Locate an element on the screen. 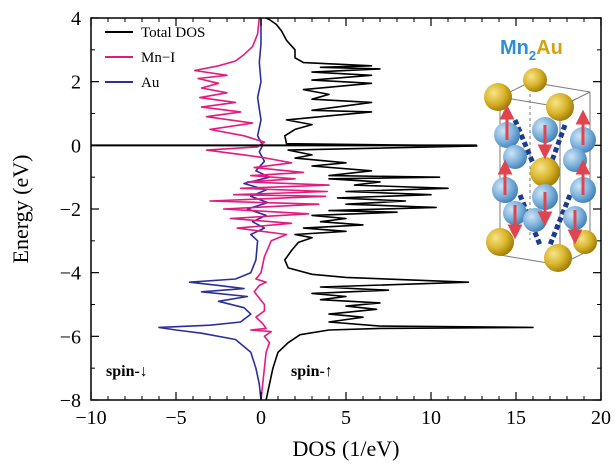  compound-formula: Mn2Au is located at coordinates (531, 50).